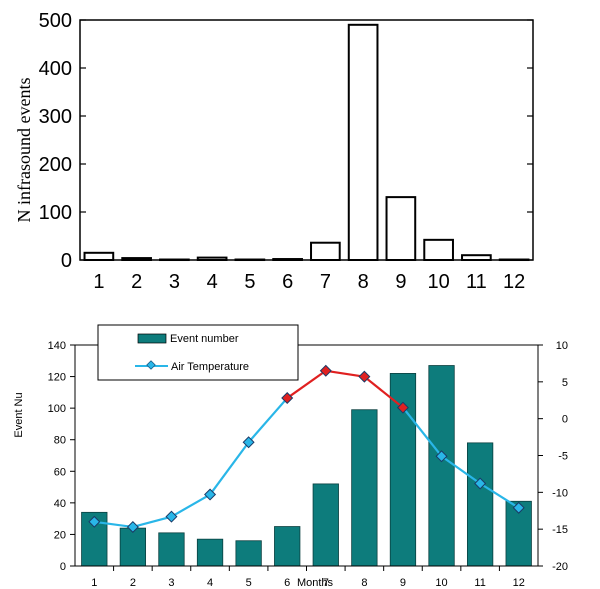 Image resolution: width=600 pixels, height=589 pixels. Describe the element at coordinates (60, 472) in the screenshot. I see `y-tick-label-left: 60` at that location.